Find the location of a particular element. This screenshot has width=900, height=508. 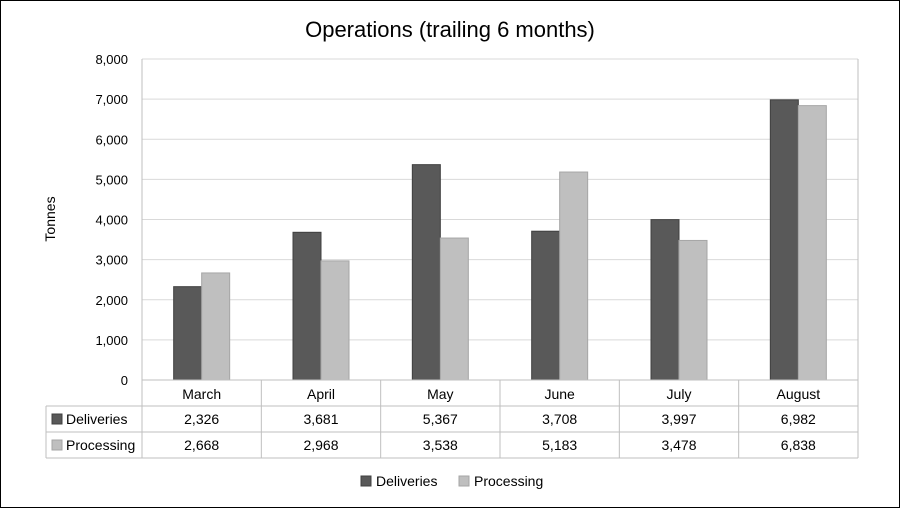

y-tick-label: 5,000 is located at coordinates (111, 179).